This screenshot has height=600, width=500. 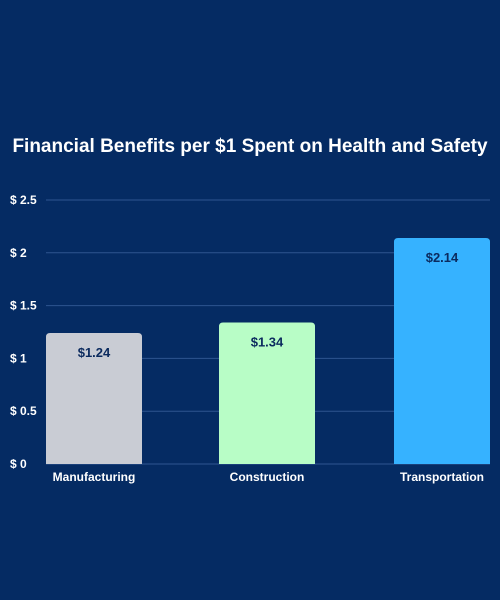 I want to click on data-labels: $1.24 $1.34 $2.14, so click(x=268, y=305).